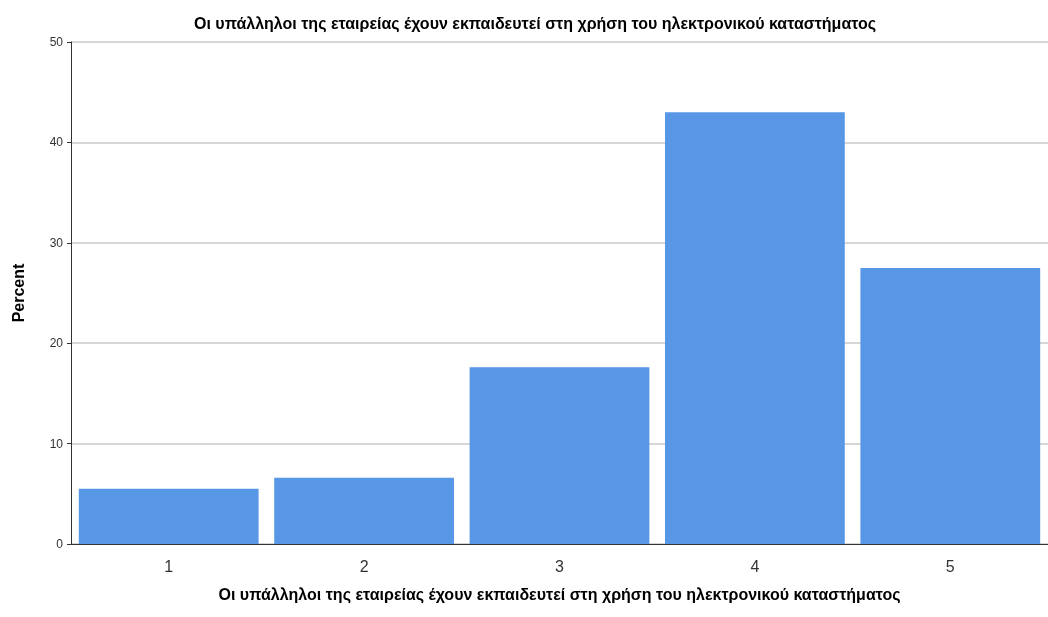 This screenshot has width=1048, height=617. I want to click on y-tick-label: 10, so click(56, 443).